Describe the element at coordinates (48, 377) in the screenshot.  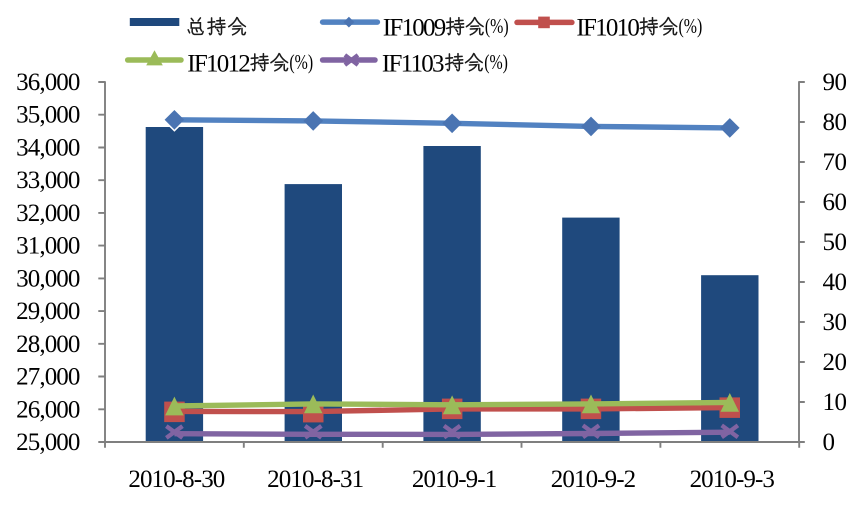
I see `svg-text: 27,000` at that location.